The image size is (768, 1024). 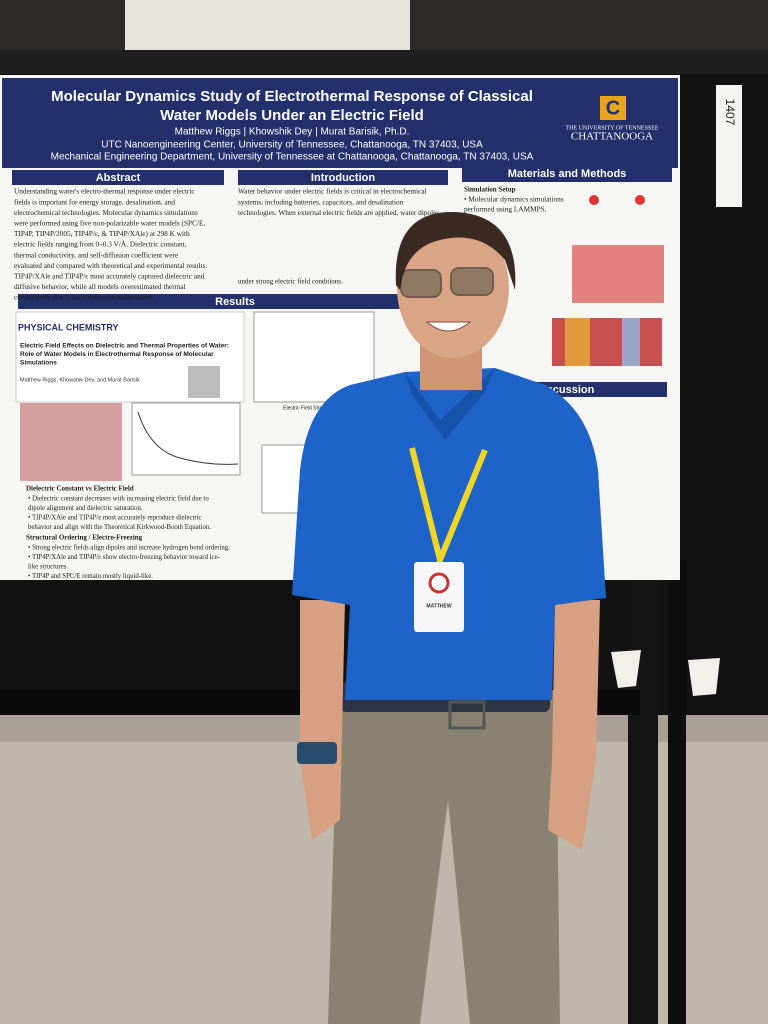 I want to click on journal-name: PHYSICAL CHEMISTRY, so click(x=68, y=327).